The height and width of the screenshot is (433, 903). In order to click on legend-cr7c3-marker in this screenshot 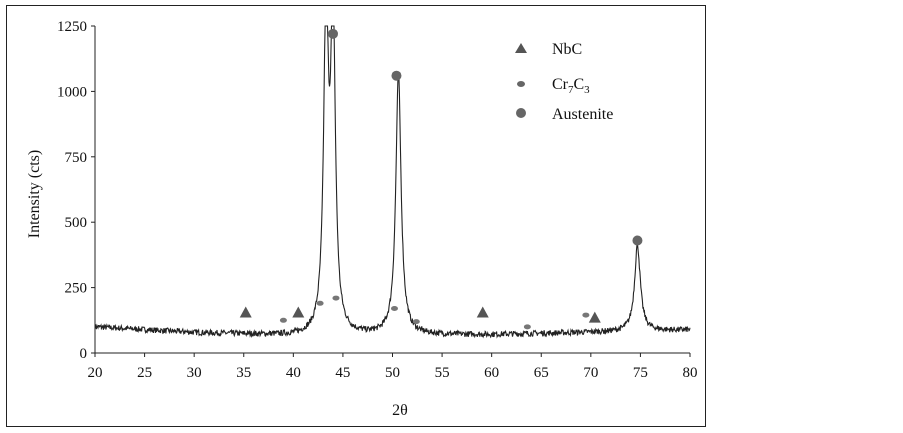, I will do `click(521, 84)`.